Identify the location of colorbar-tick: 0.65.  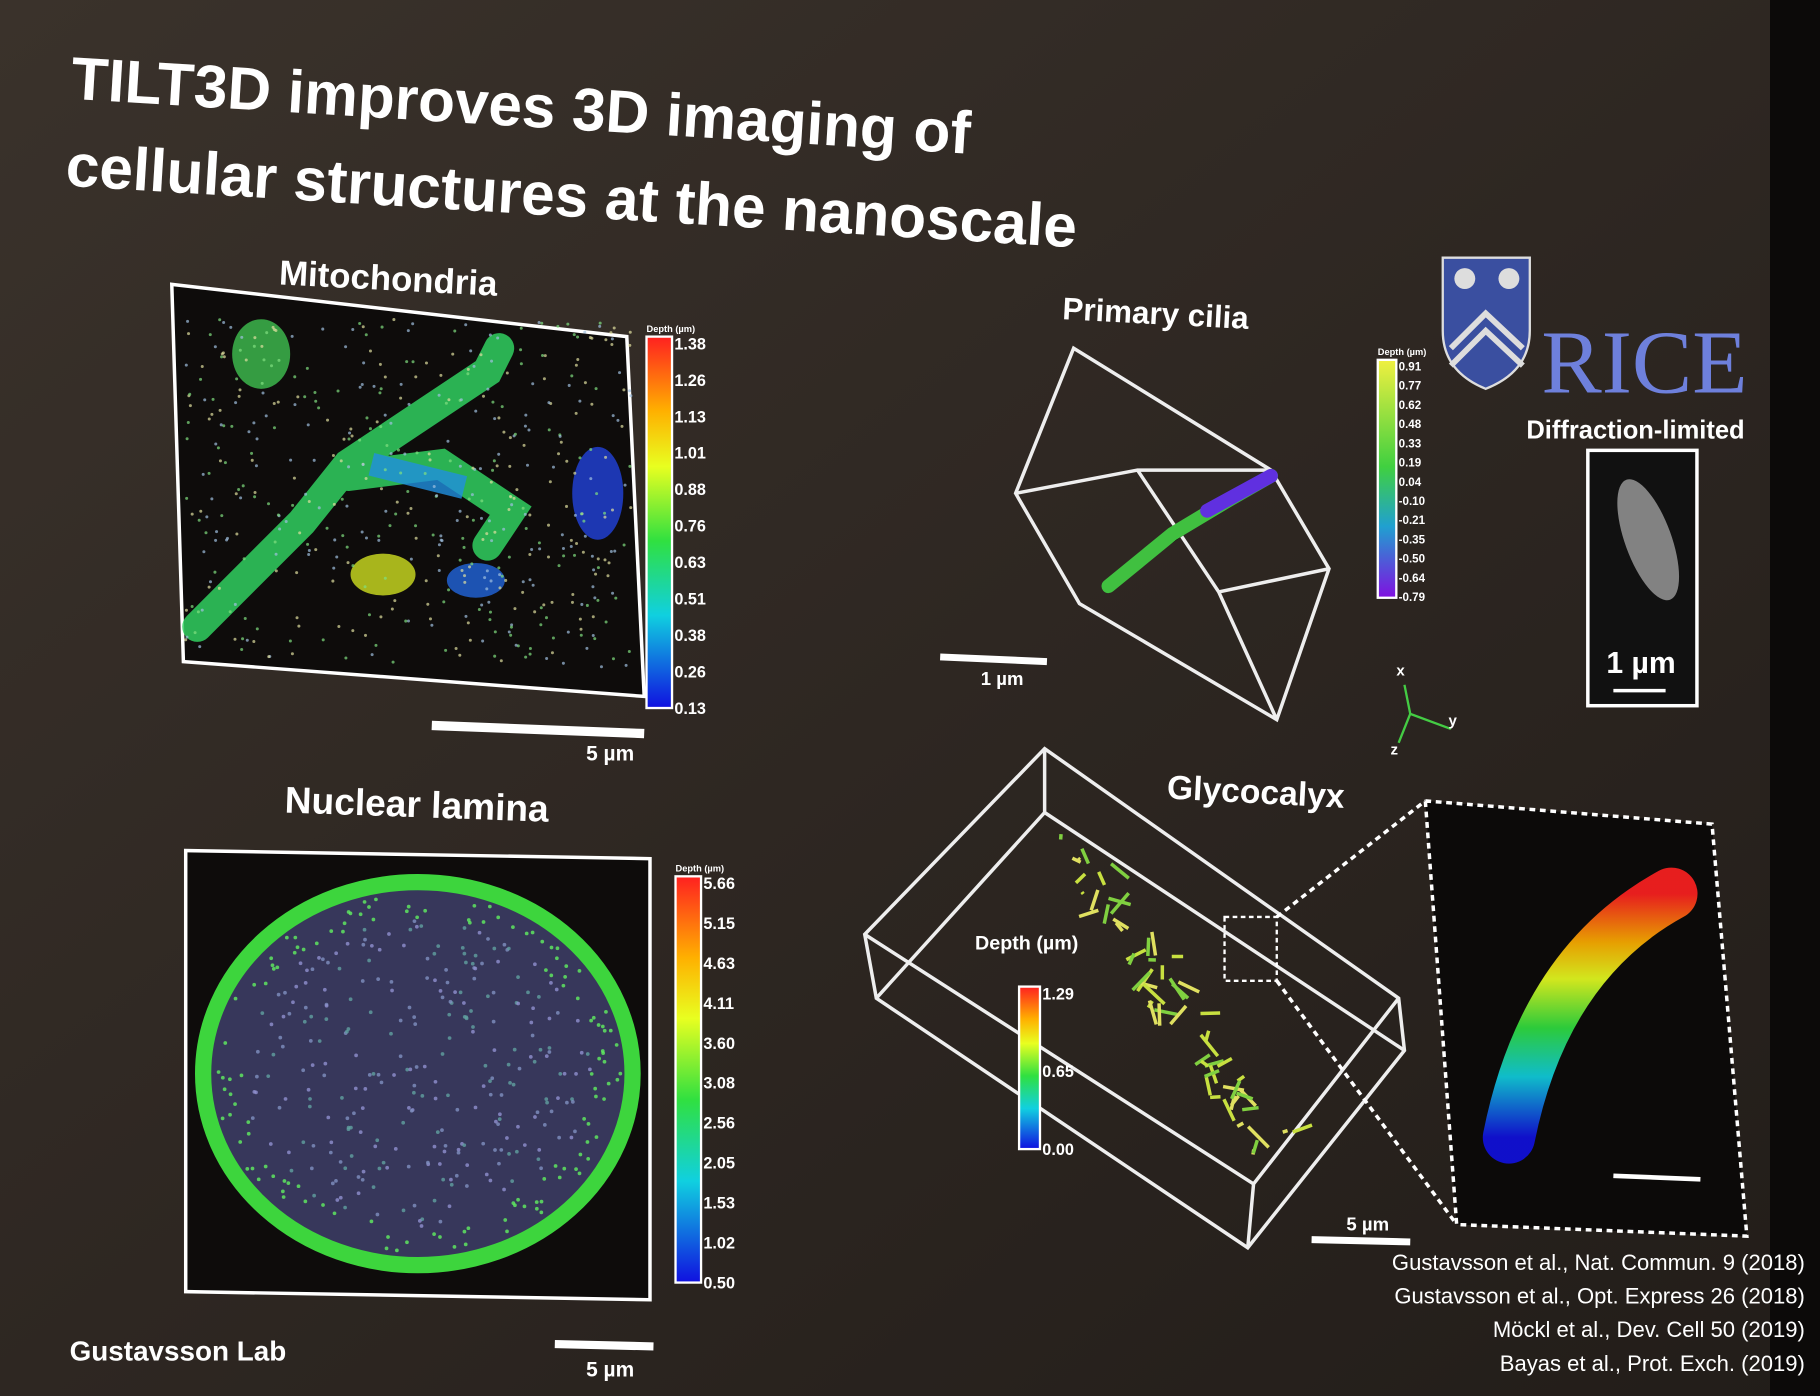
(1058, 1072).